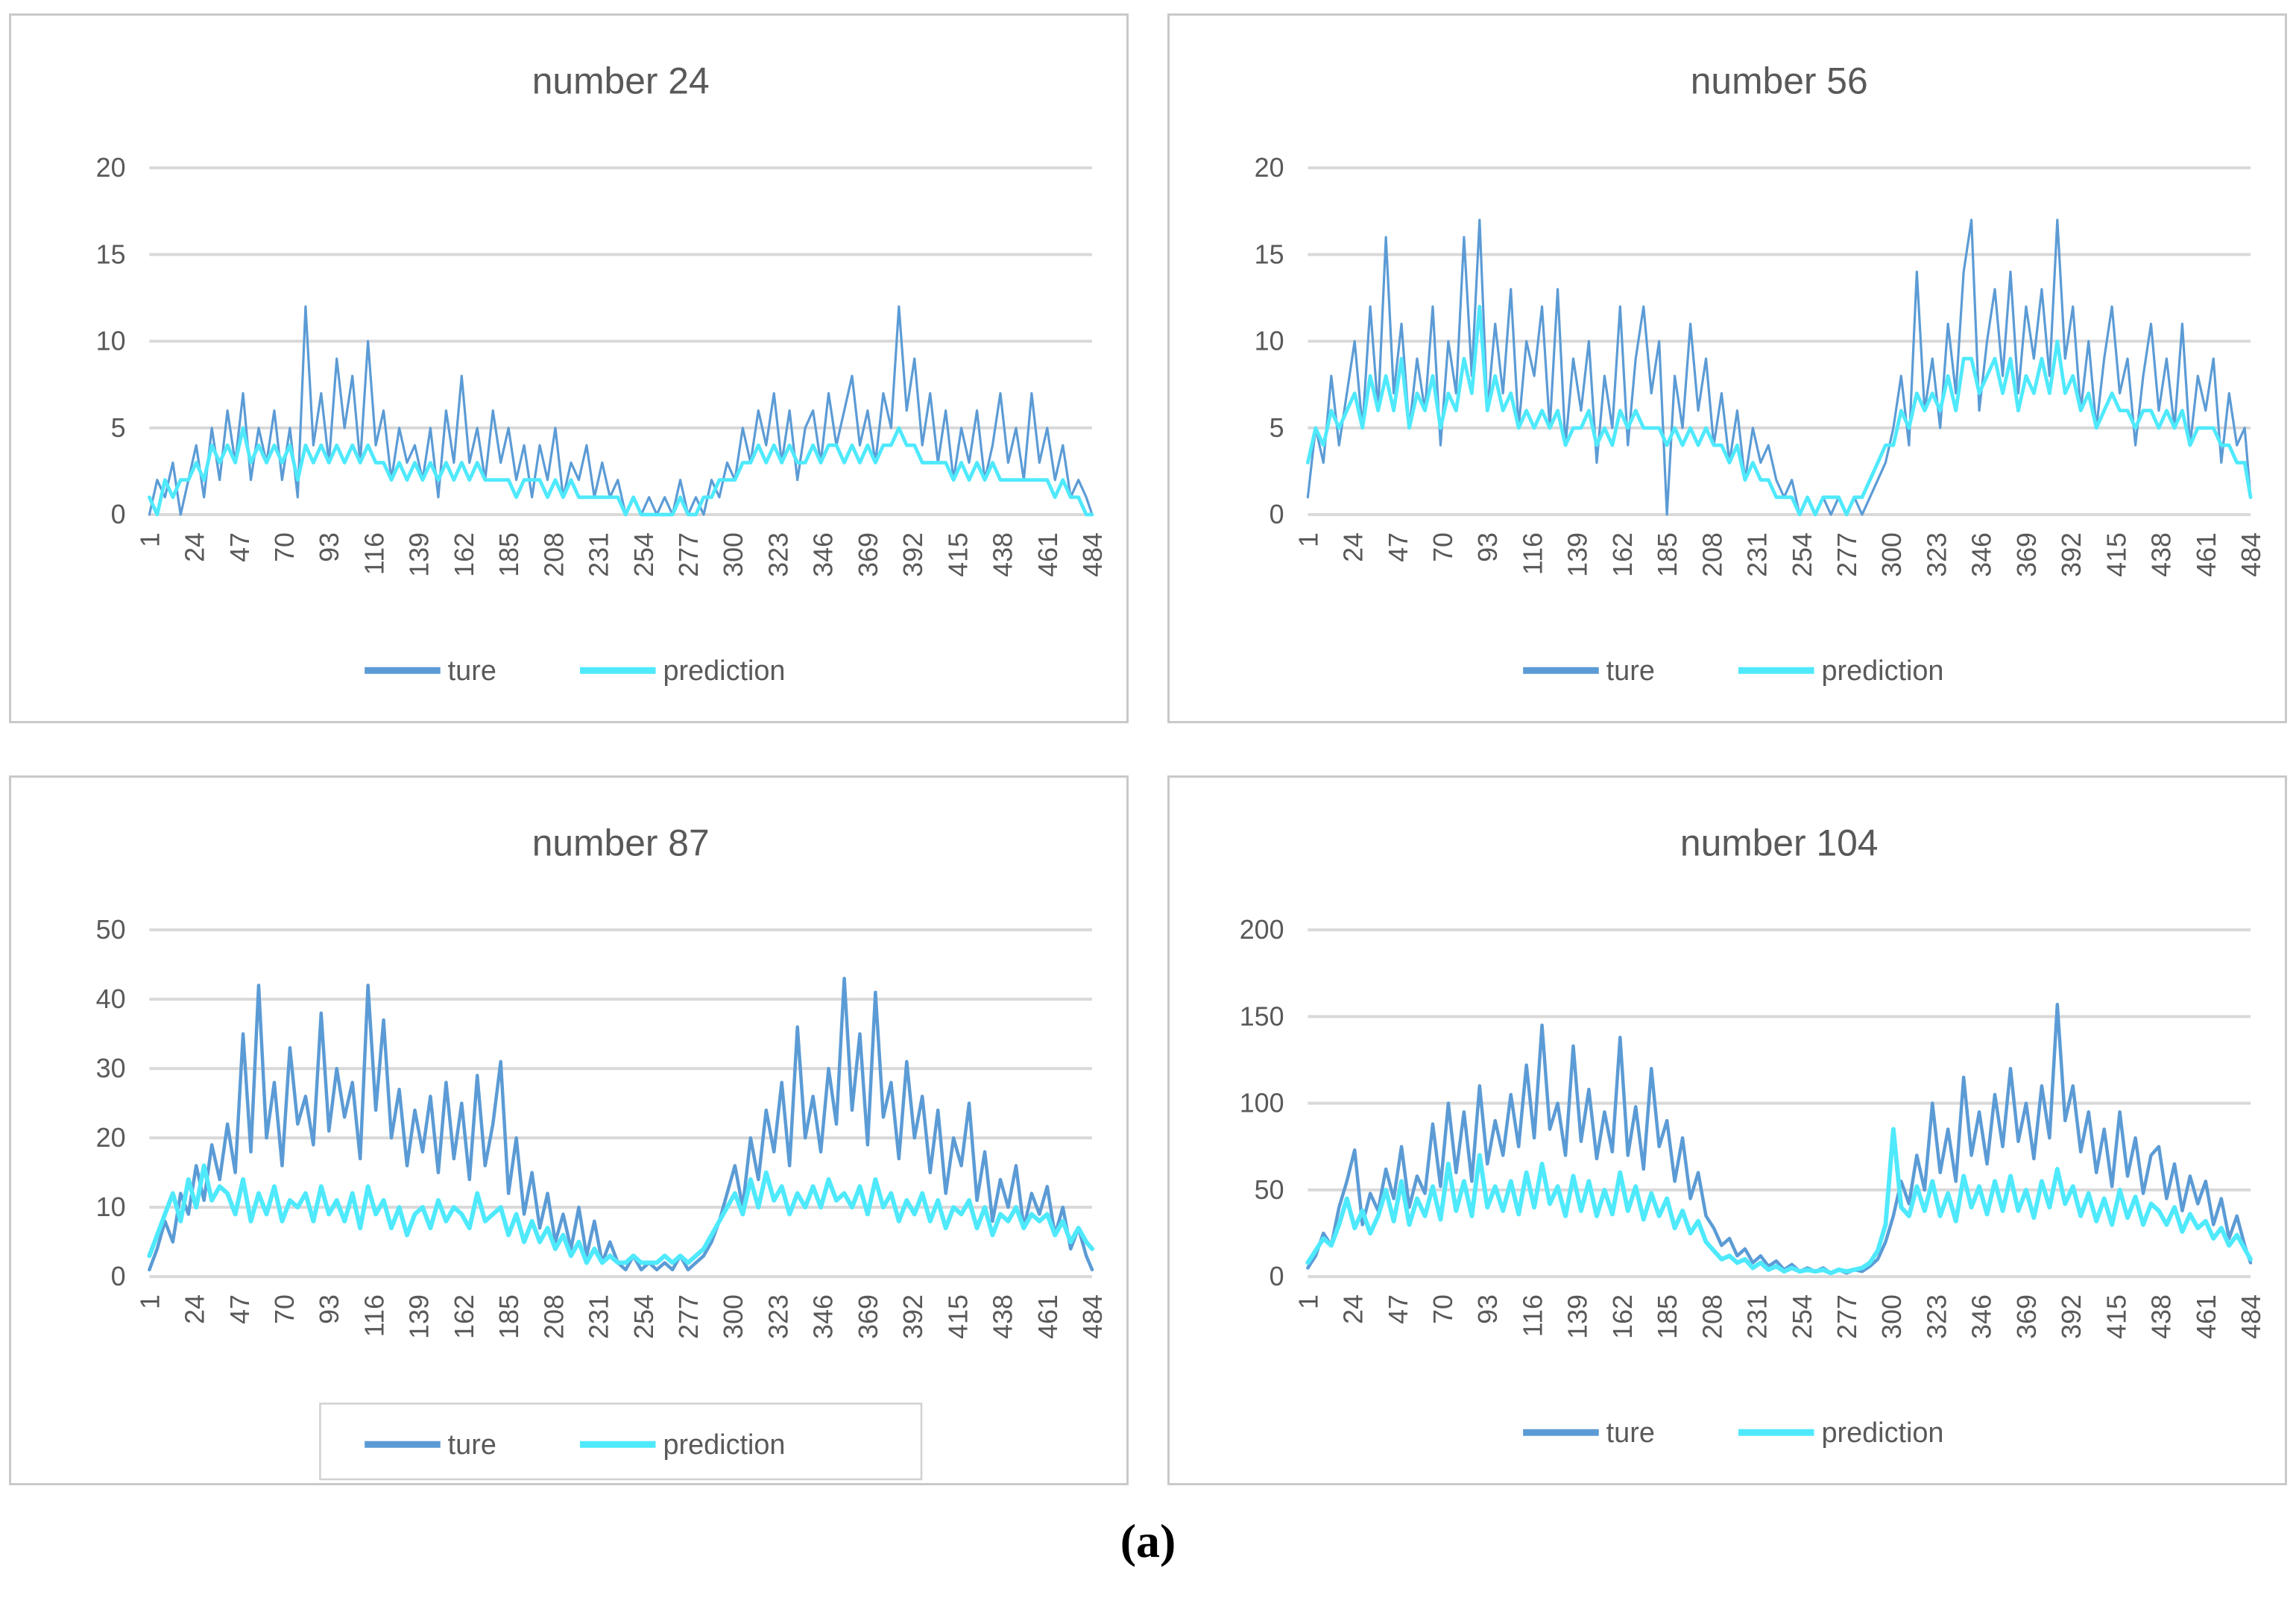 The image size is (2296, 1615). What do you see at coordinates (1780, 843) in the screenshot?
I see `chart-title: number 104` at bounding box center [1780, 843].